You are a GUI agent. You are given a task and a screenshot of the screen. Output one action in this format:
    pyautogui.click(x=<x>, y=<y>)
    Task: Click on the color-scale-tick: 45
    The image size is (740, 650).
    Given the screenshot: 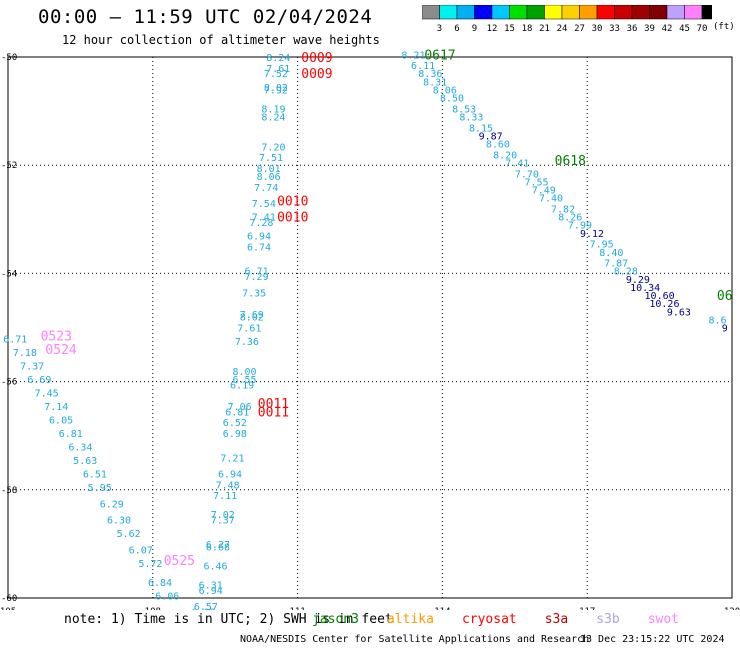 What is the action you would take?
    pyautogui.click(x=684, y=29)
    